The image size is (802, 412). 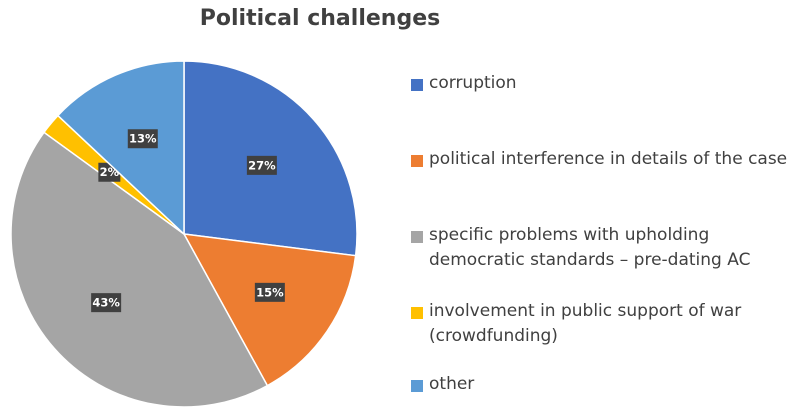 I want to click on data-label-text-4: 13%, so click(x=143, y=139).